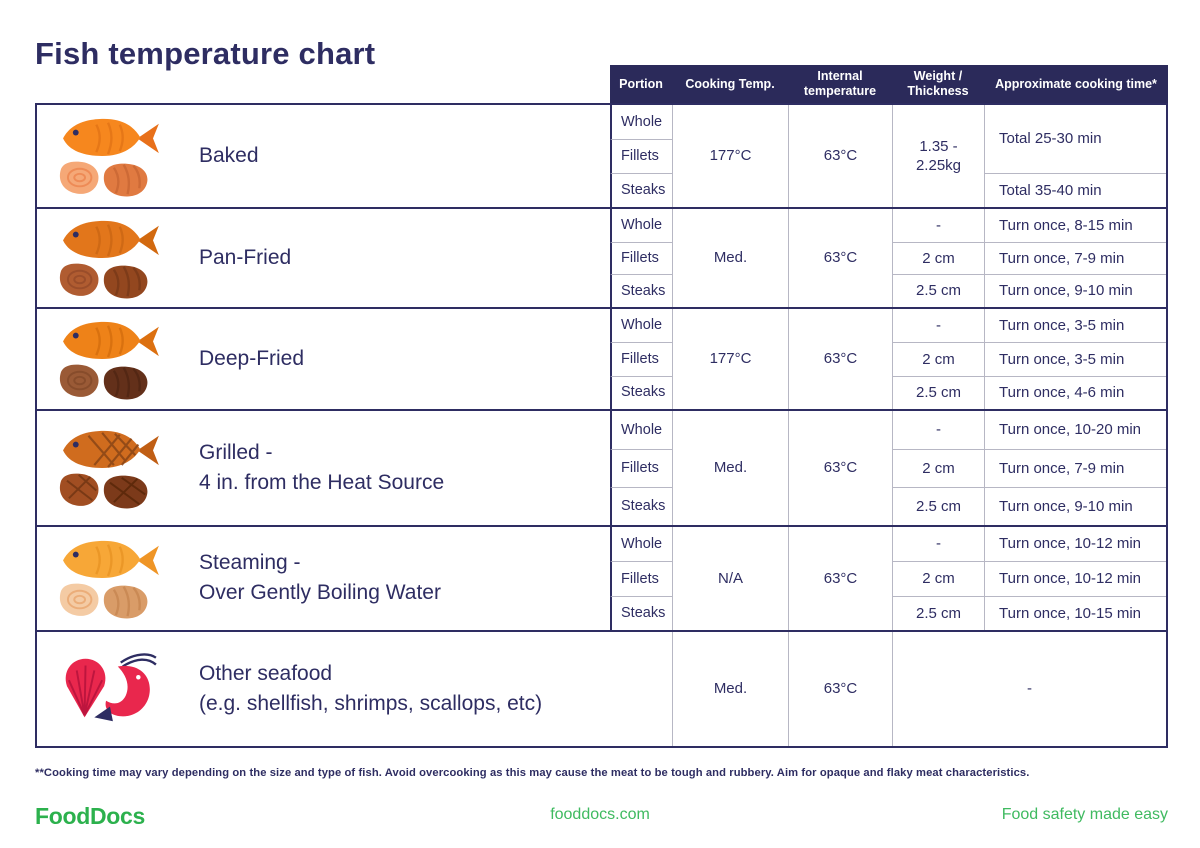 This screenshot has height=848, width=1200. I want to click on cooking-time-cell: Turn once, 10-15 min, so click(1075, 612).